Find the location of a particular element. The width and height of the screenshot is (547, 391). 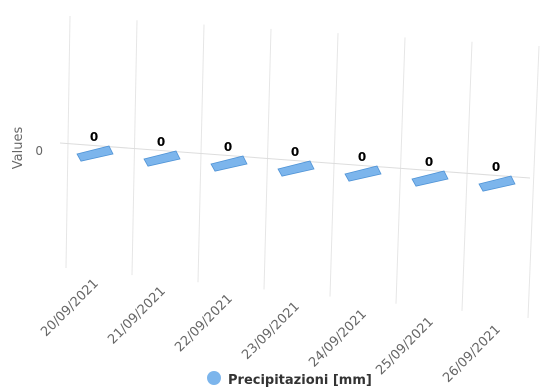

chart-baseline is located at coordinates (295, 160).